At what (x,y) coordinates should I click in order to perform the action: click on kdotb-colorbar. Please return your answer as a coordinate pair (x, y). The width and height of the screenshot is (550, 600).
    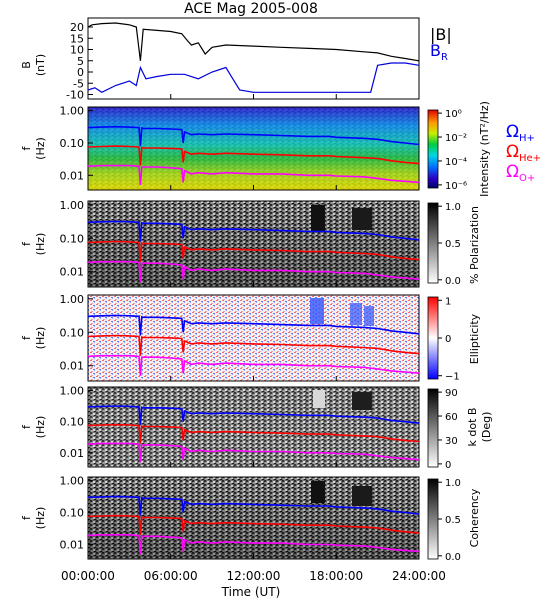
    Looking at the image, I should click on (433, 428).